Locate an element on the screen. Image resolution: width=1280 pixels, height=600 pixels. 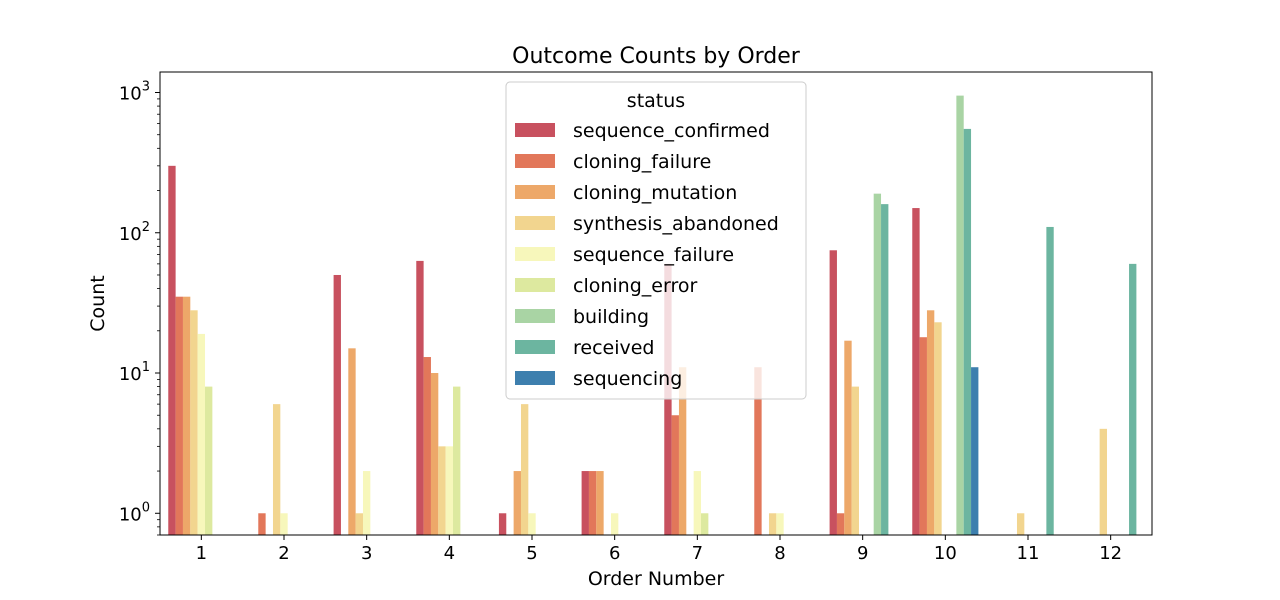
legend-box is located at coordinates (656, 240).